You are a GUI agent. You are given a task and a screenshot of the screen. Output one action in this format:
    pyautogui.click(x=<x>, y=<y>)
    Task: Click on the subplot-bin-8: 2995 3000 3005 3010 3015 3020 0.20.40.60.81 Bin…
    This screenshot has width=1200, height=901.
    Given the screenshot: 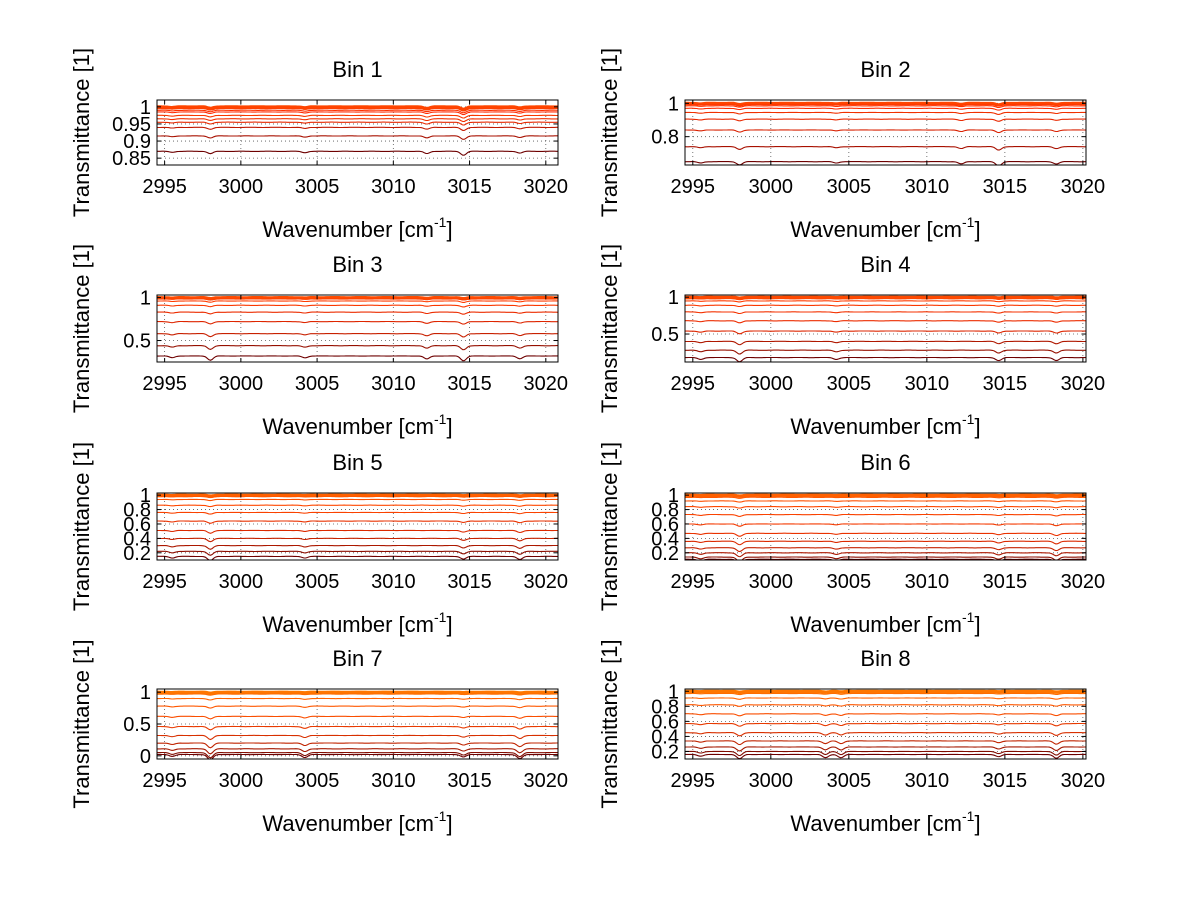 What is the action you would take?
    pyautogui.click(x=851, y=737)
    